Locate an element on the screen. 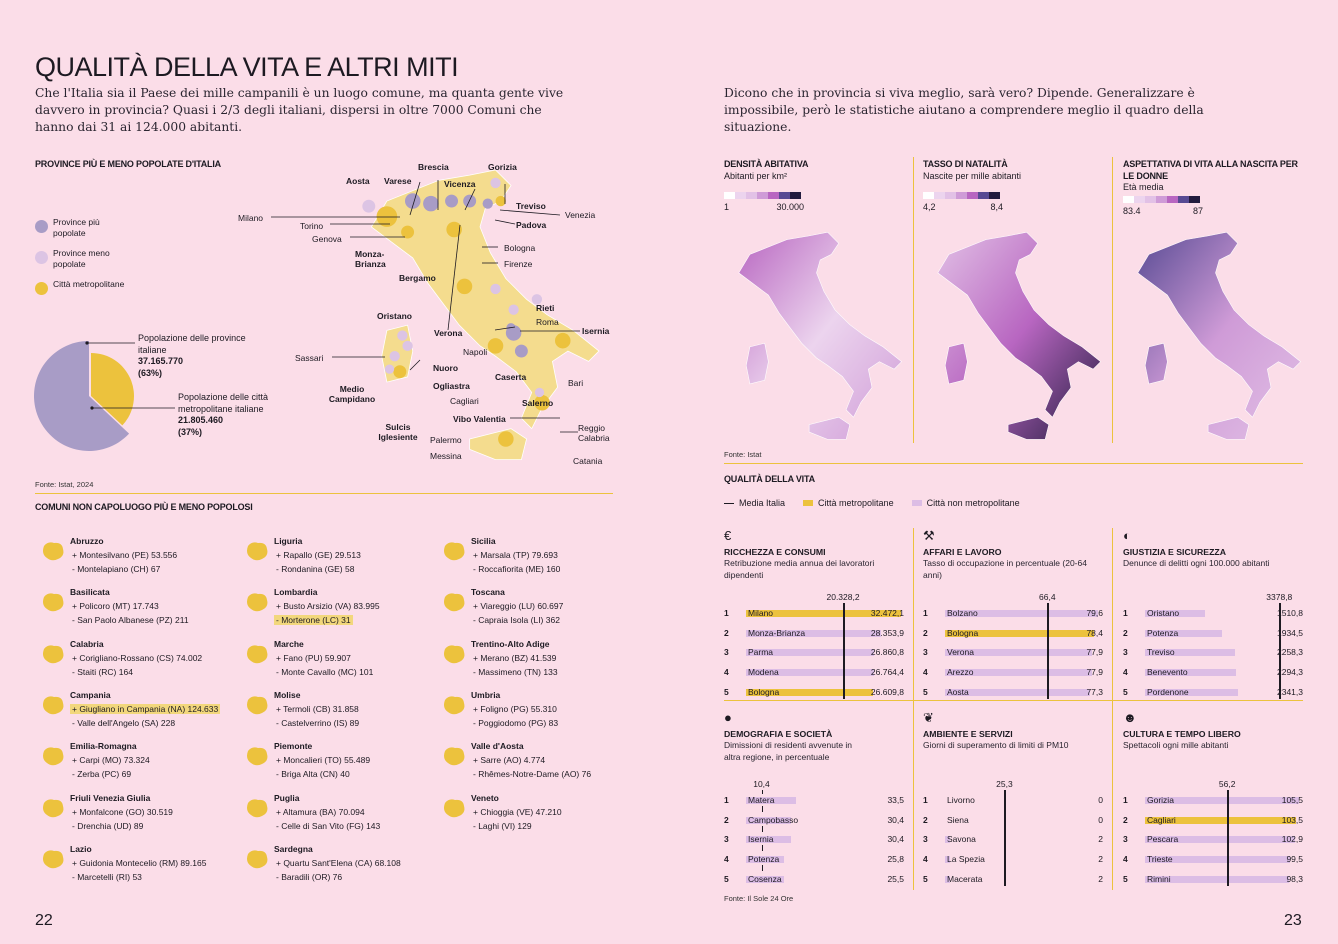 The width and height of the screenshot is (1338, 944). city-name: Rimini is located at coordinates (1159, 878).